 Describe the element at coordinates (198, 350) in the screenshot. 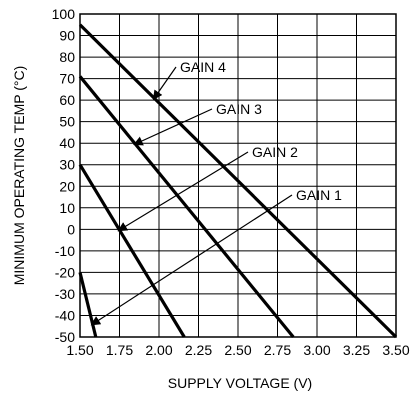

I see `x-tick-label: 2.25` at that location.